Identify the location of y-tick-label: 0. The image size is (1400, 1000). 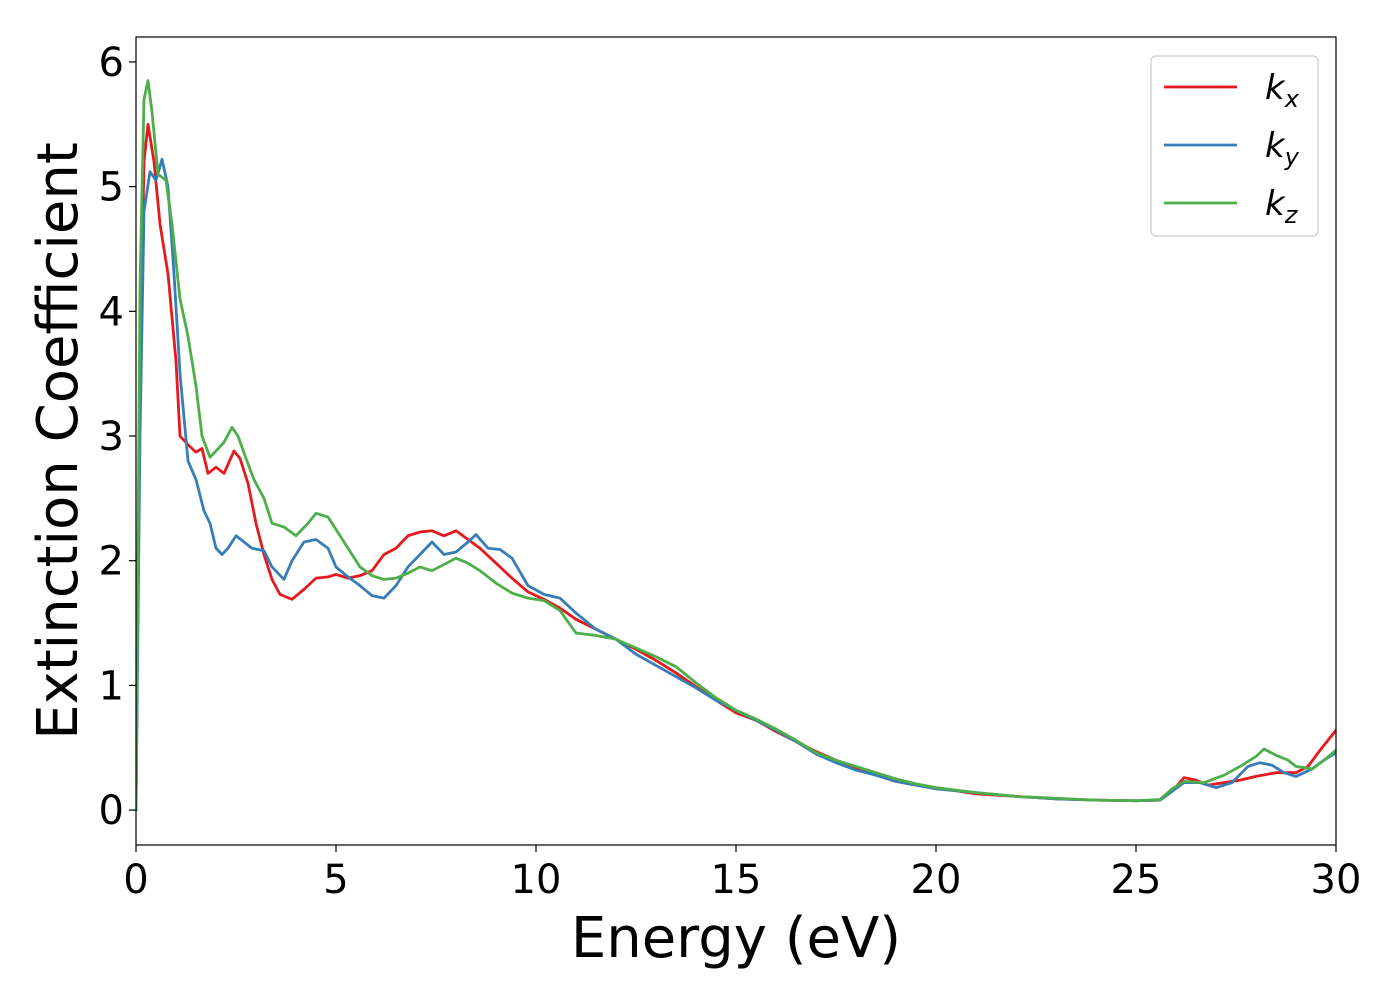
(111, 811).